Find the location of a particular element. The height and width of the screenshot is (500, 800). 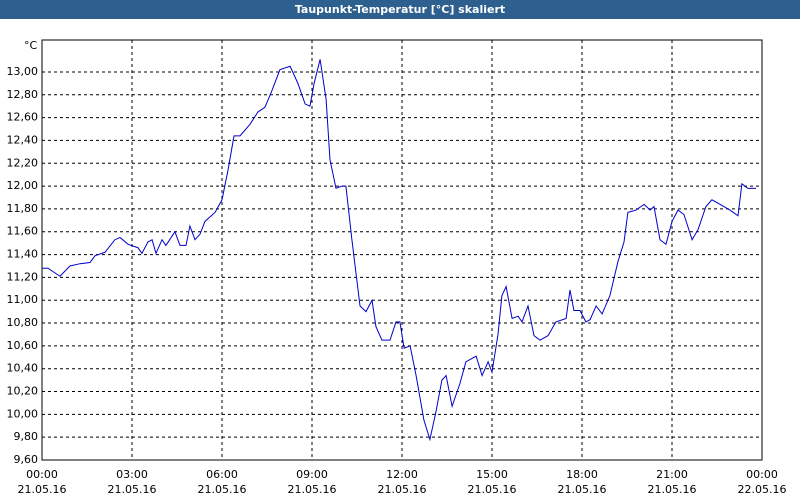

x-tick-date: 22.05.16 is located at coordinates (762, 489).